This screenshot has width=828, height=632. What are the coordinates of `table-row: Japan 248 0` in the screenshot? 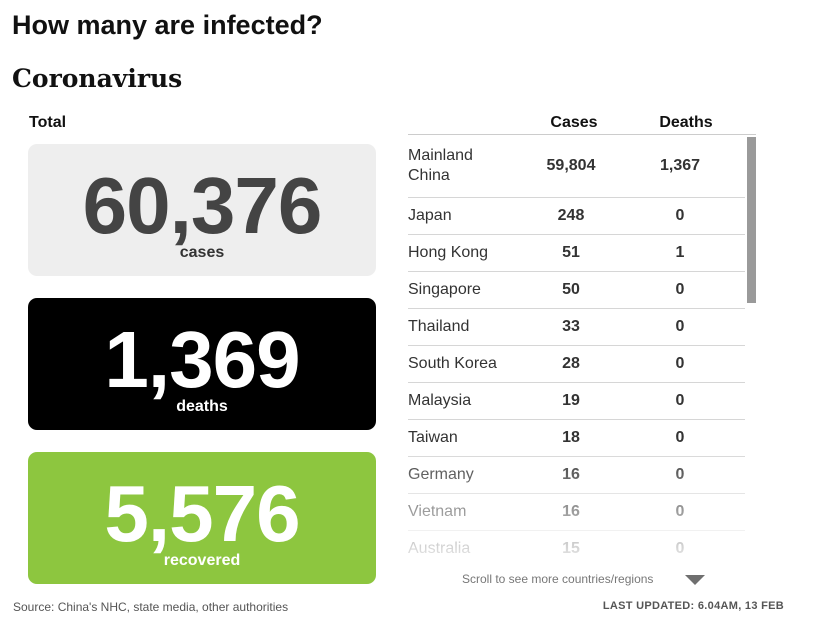 It's located at (576, 216).